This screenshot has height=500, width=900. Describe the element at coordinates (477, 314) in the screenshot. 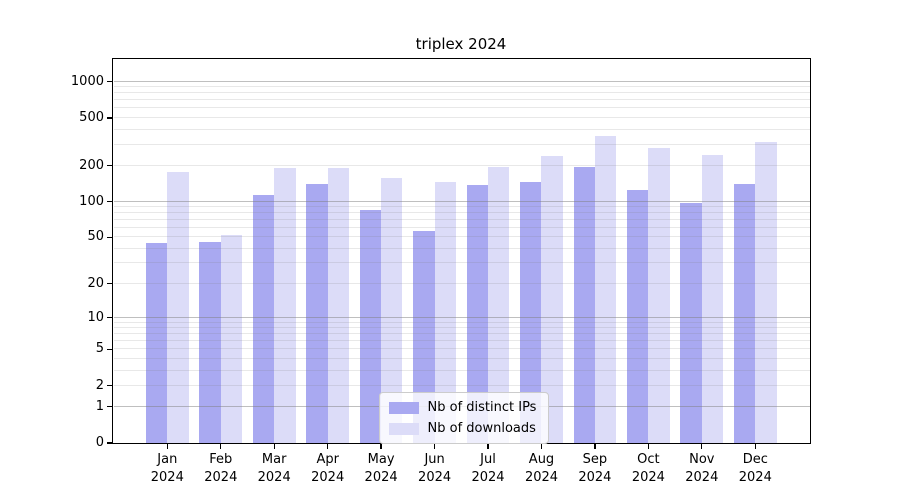

I see `bar-ips-jul` at that location.